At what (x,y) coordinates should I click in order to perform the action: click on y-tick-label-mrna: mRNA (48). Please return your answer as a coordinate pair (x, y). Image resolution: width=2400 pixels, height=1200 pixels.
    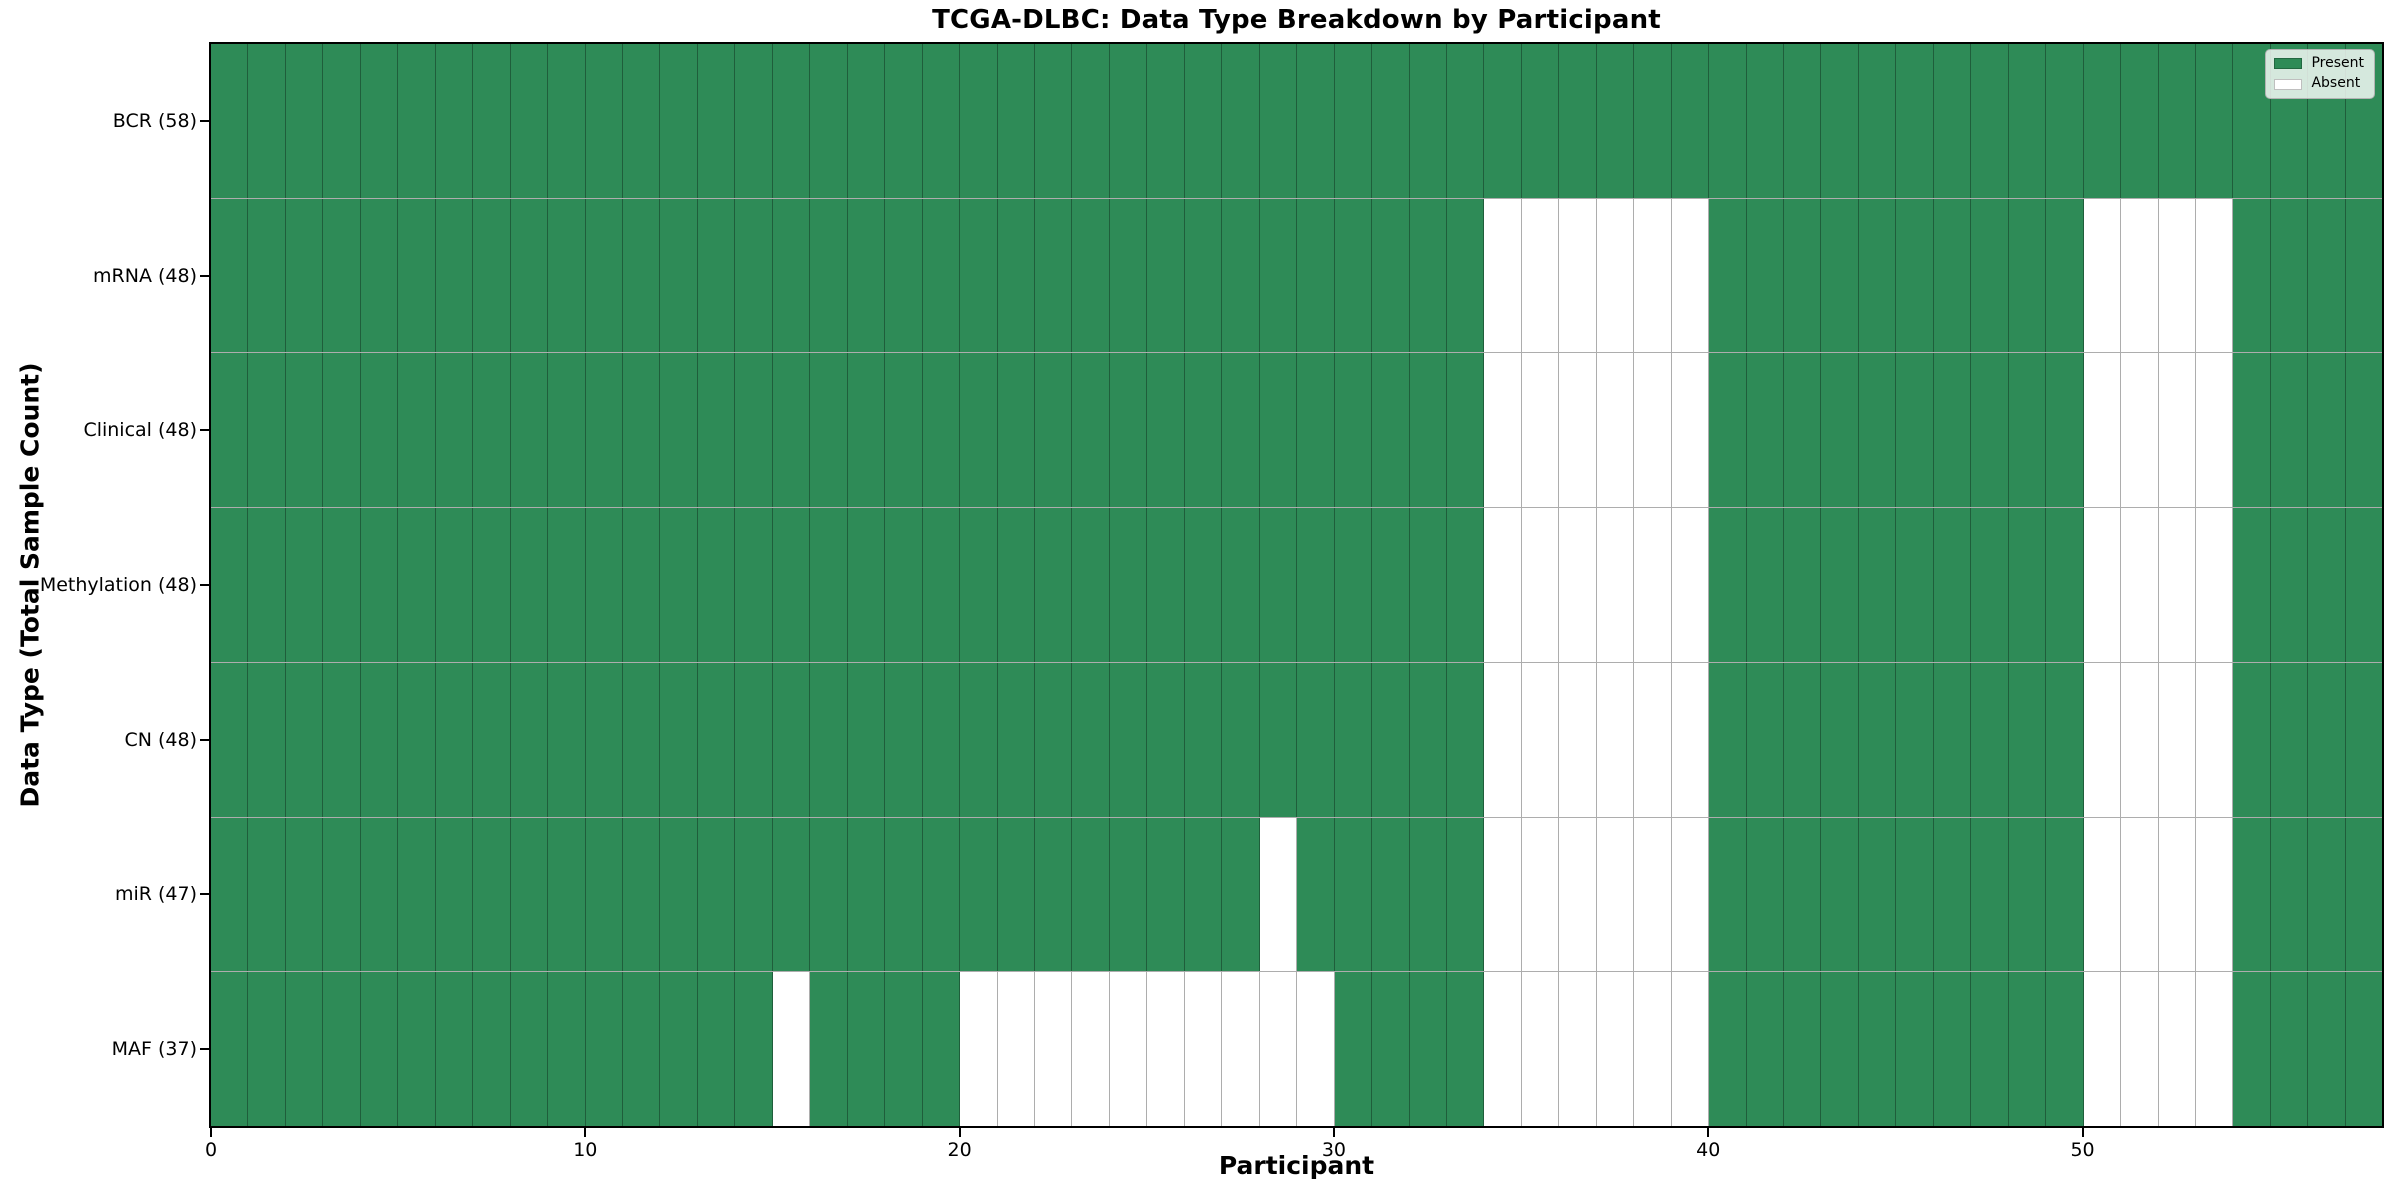
    Looking at the image, I should click on (145, 275).